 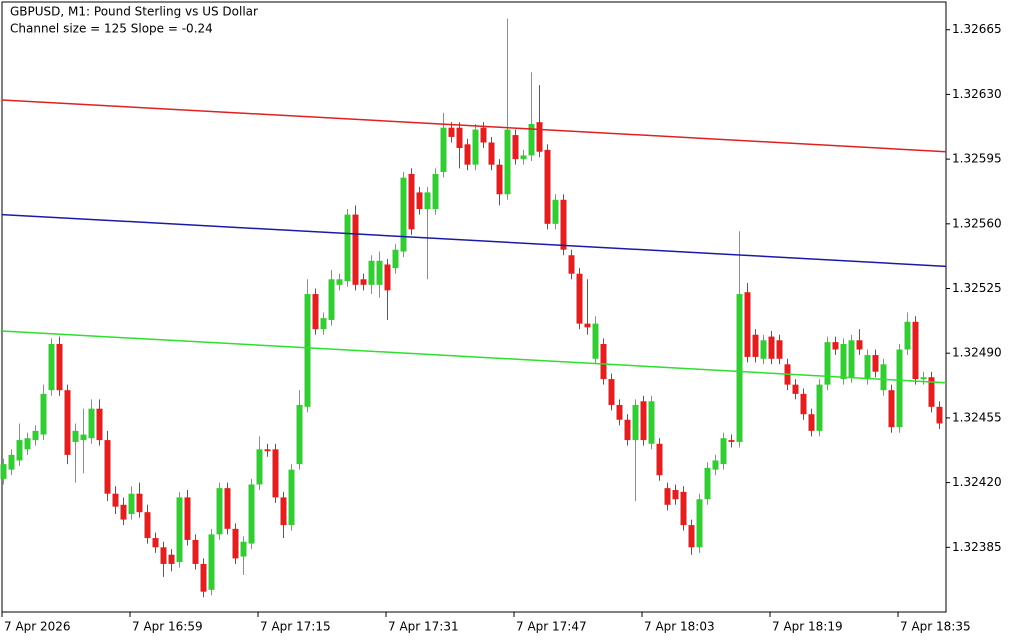 What do you see at coordinates (977, 223) in the screenshot?
I see `y-tick-label: 1.32560` at bounding box center [977, 223].